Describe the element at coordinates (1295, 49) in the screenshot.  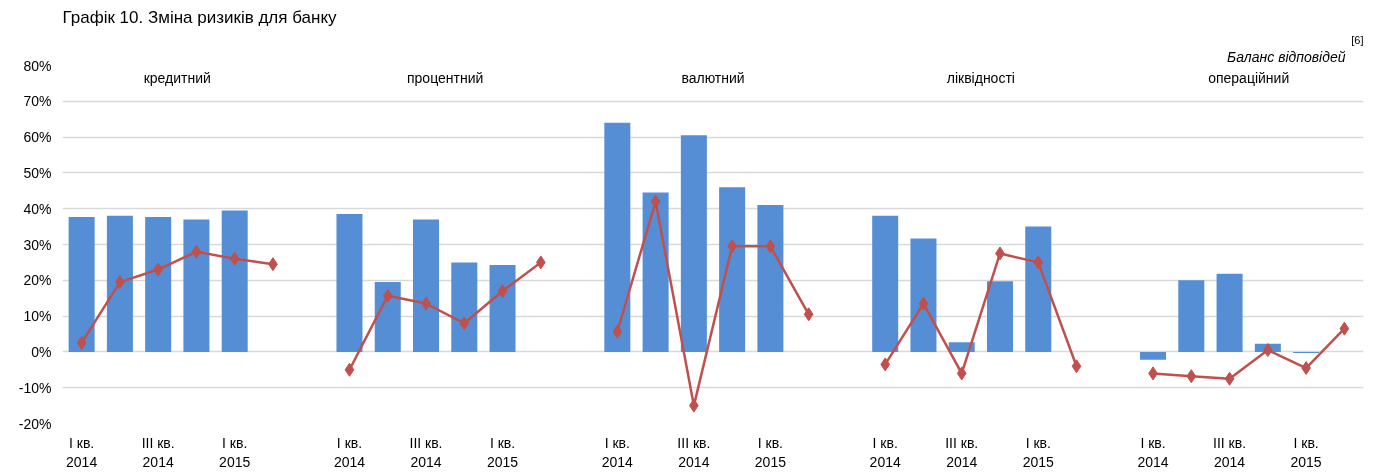
I see `chart-subtitle: Баланс відповідей[6]` at that location.